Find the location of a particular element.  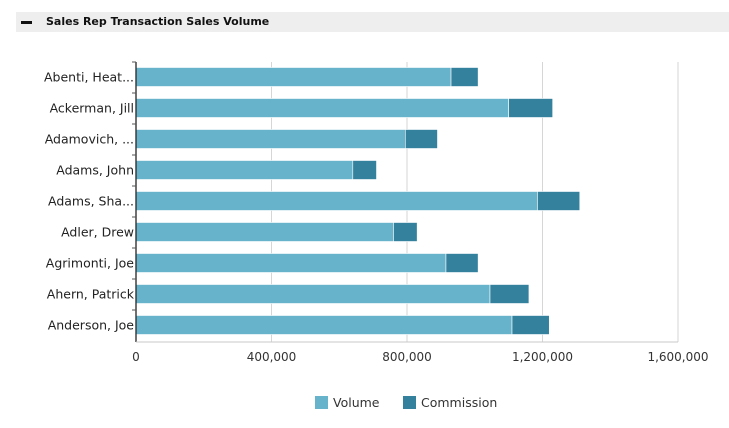

legend-label-volume: Volume is located at coordinates (356, 402).